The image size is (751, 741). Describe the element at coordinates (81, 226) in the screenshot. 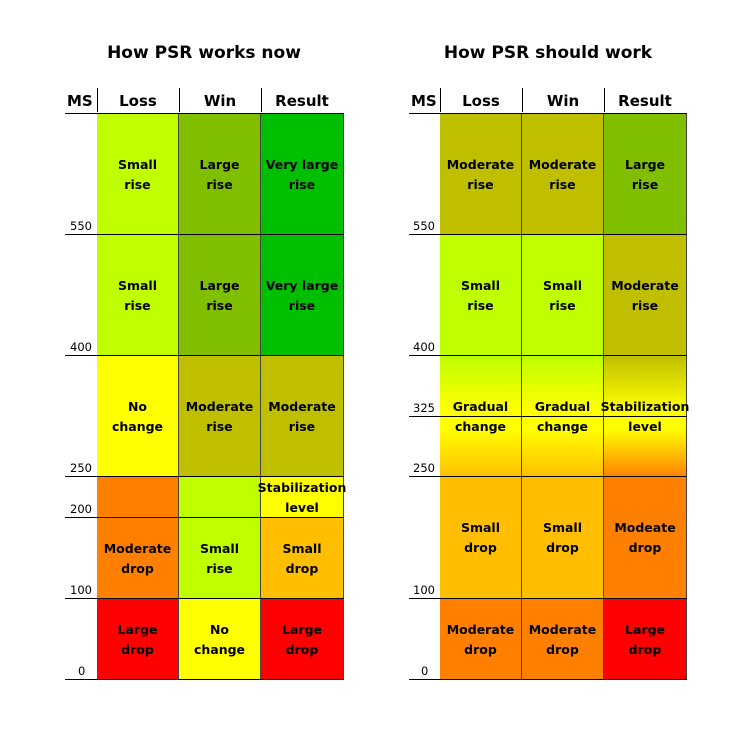

I see `left-tick-550: 550` at that location.